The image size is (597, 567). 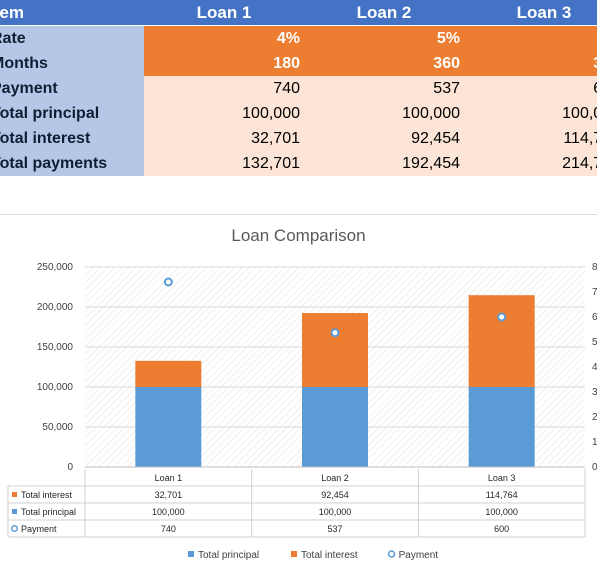 I want to click on row-label-cell: Total payments, so click(x=72, y=163).